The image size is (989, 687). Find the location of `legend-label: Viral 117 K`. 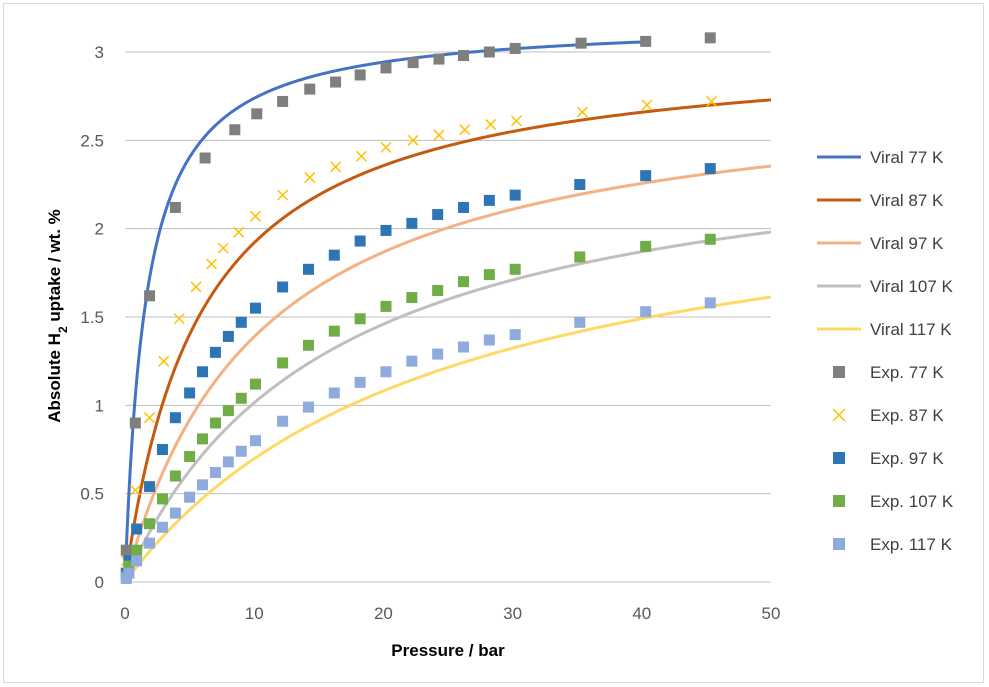

legend-label: Viral 117 K is located at coordinates (911, 329).